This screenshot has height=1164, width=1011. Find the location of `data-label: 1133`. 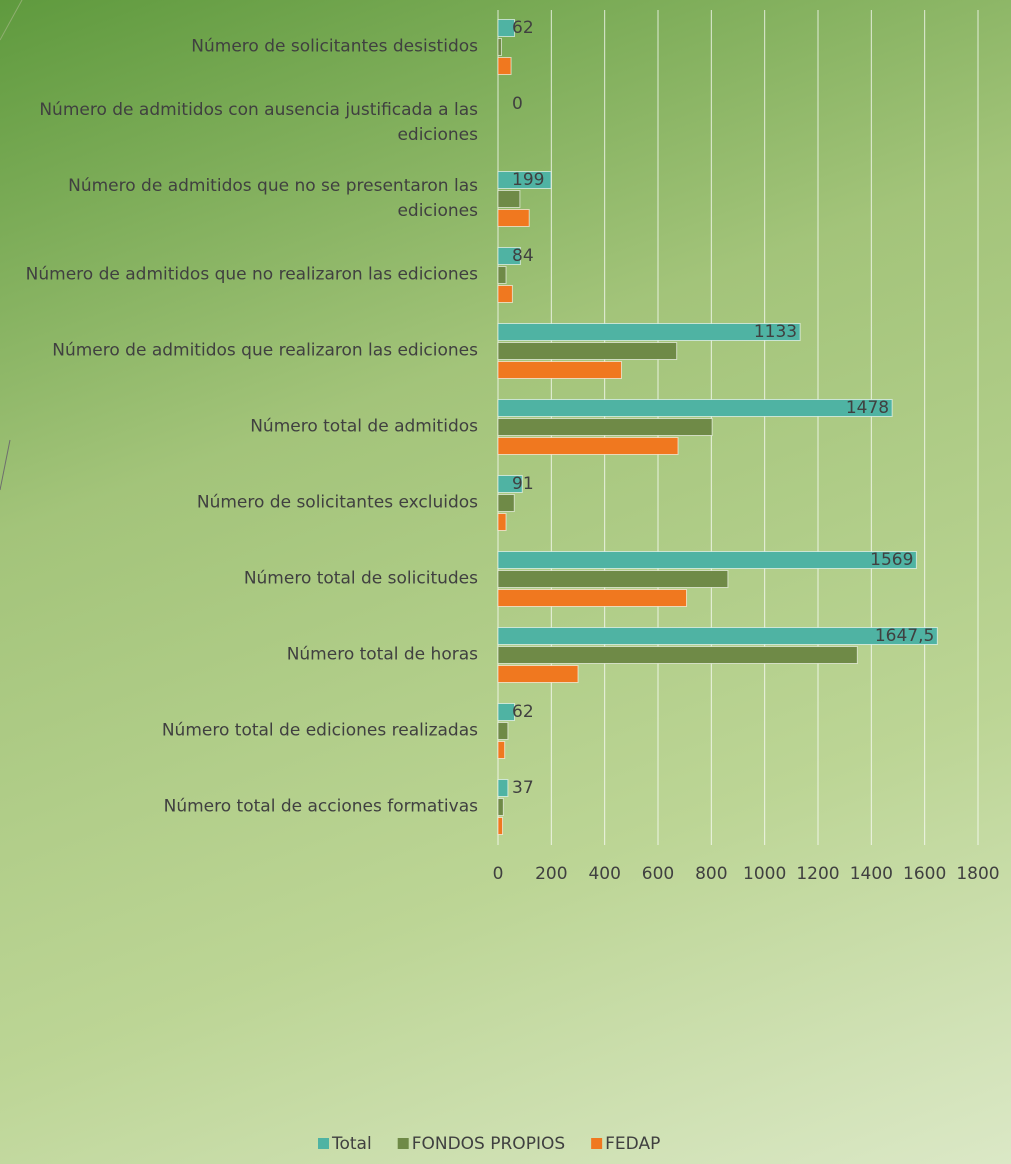

data-label: 1133 is located at coordinates (775, 332).